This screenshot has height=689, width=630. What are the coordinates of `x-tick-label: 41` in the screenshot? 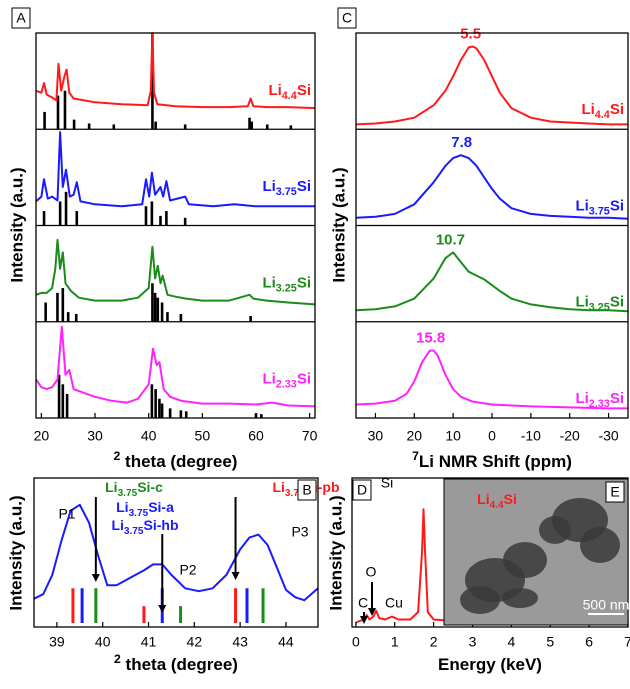 It's located at (149, 642).